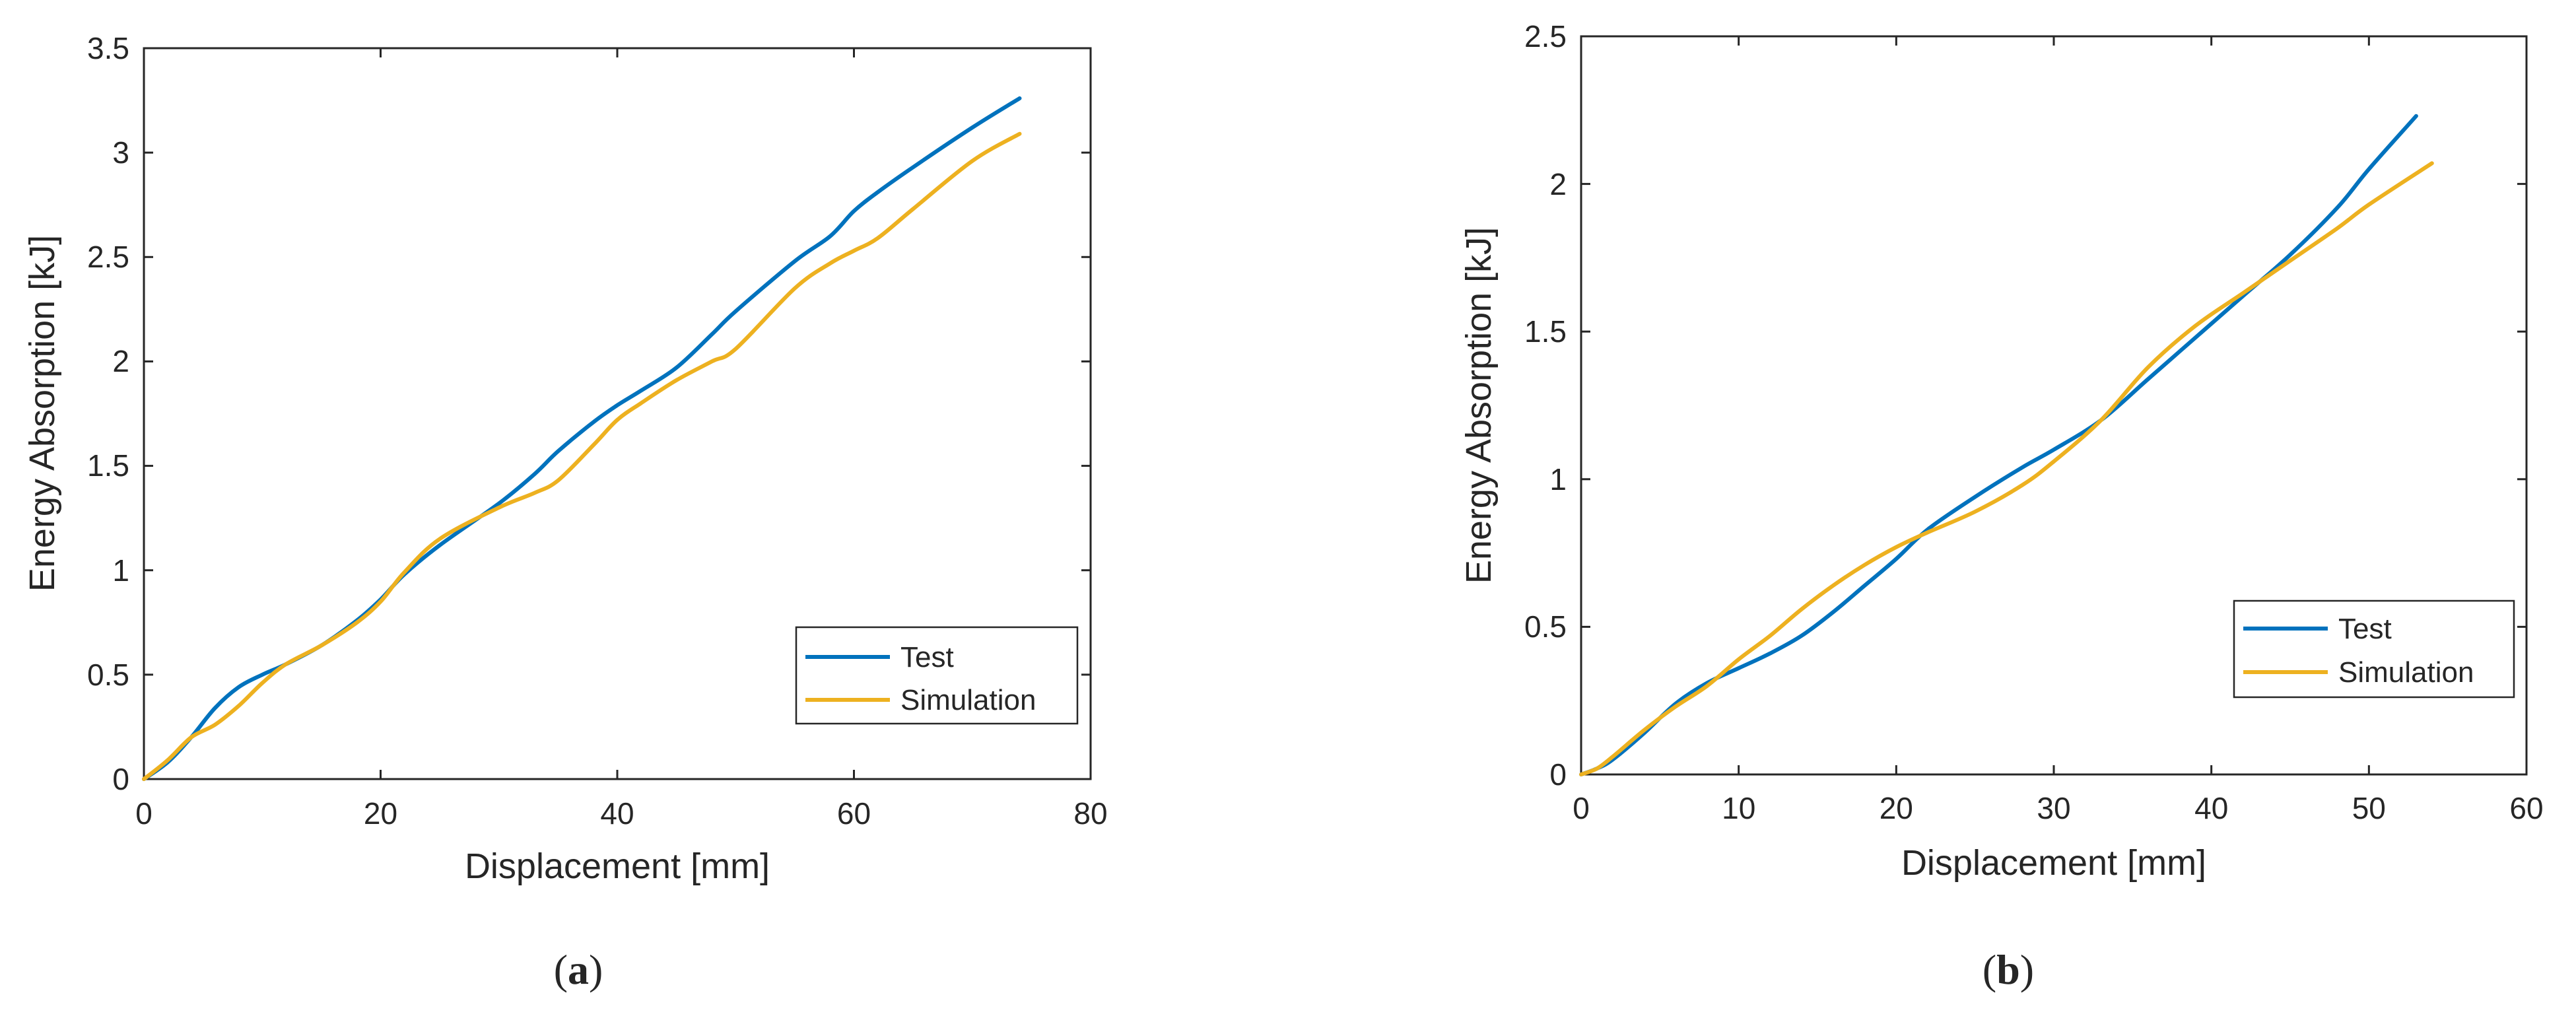  I want to click on panel-caption-a: (a), so click(579, 969).